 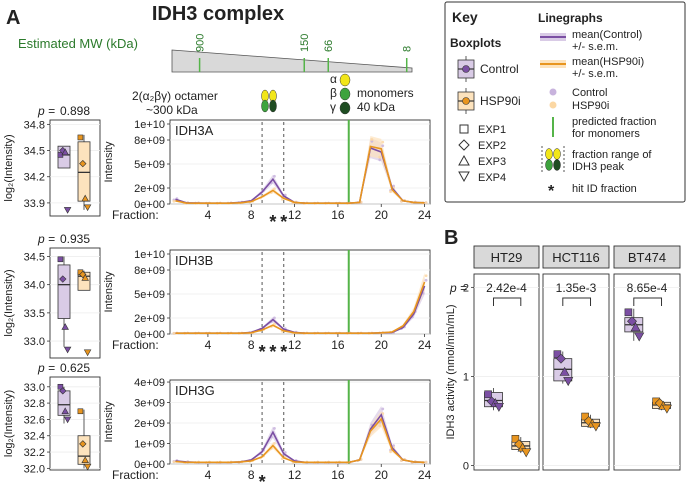 What do you see at coordinates (506, 288) in the screenshot?
I see `p-value: 2.42e-4` at bounding box center [506, 288].